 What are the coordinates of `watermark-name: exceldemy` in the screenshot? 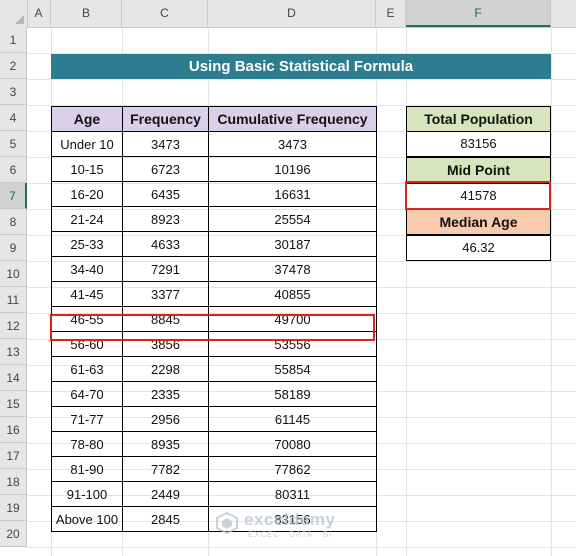 It's located at (290, 519).